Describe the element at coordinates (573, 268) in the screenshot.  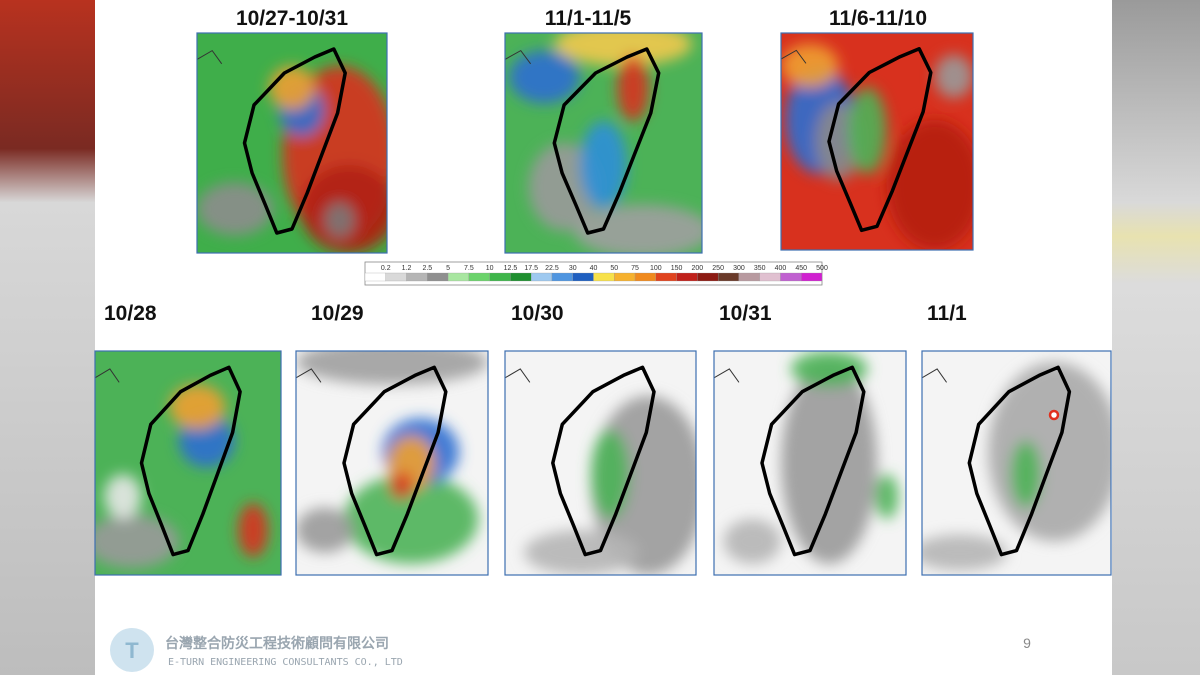
I see `scale-label: 30` at that location.